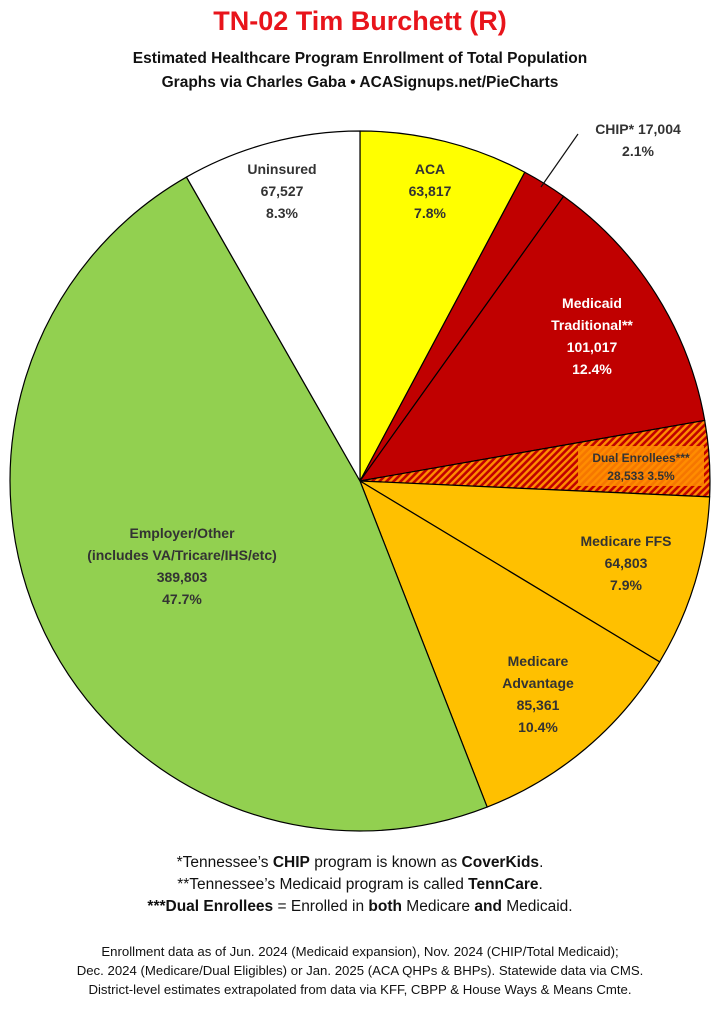 The image size is (720, 1010). What do you see at coordinates (532, 338) in the screenshot?
I see `pie-slice-medicaid-traditional` at bounding box center [532, 338].